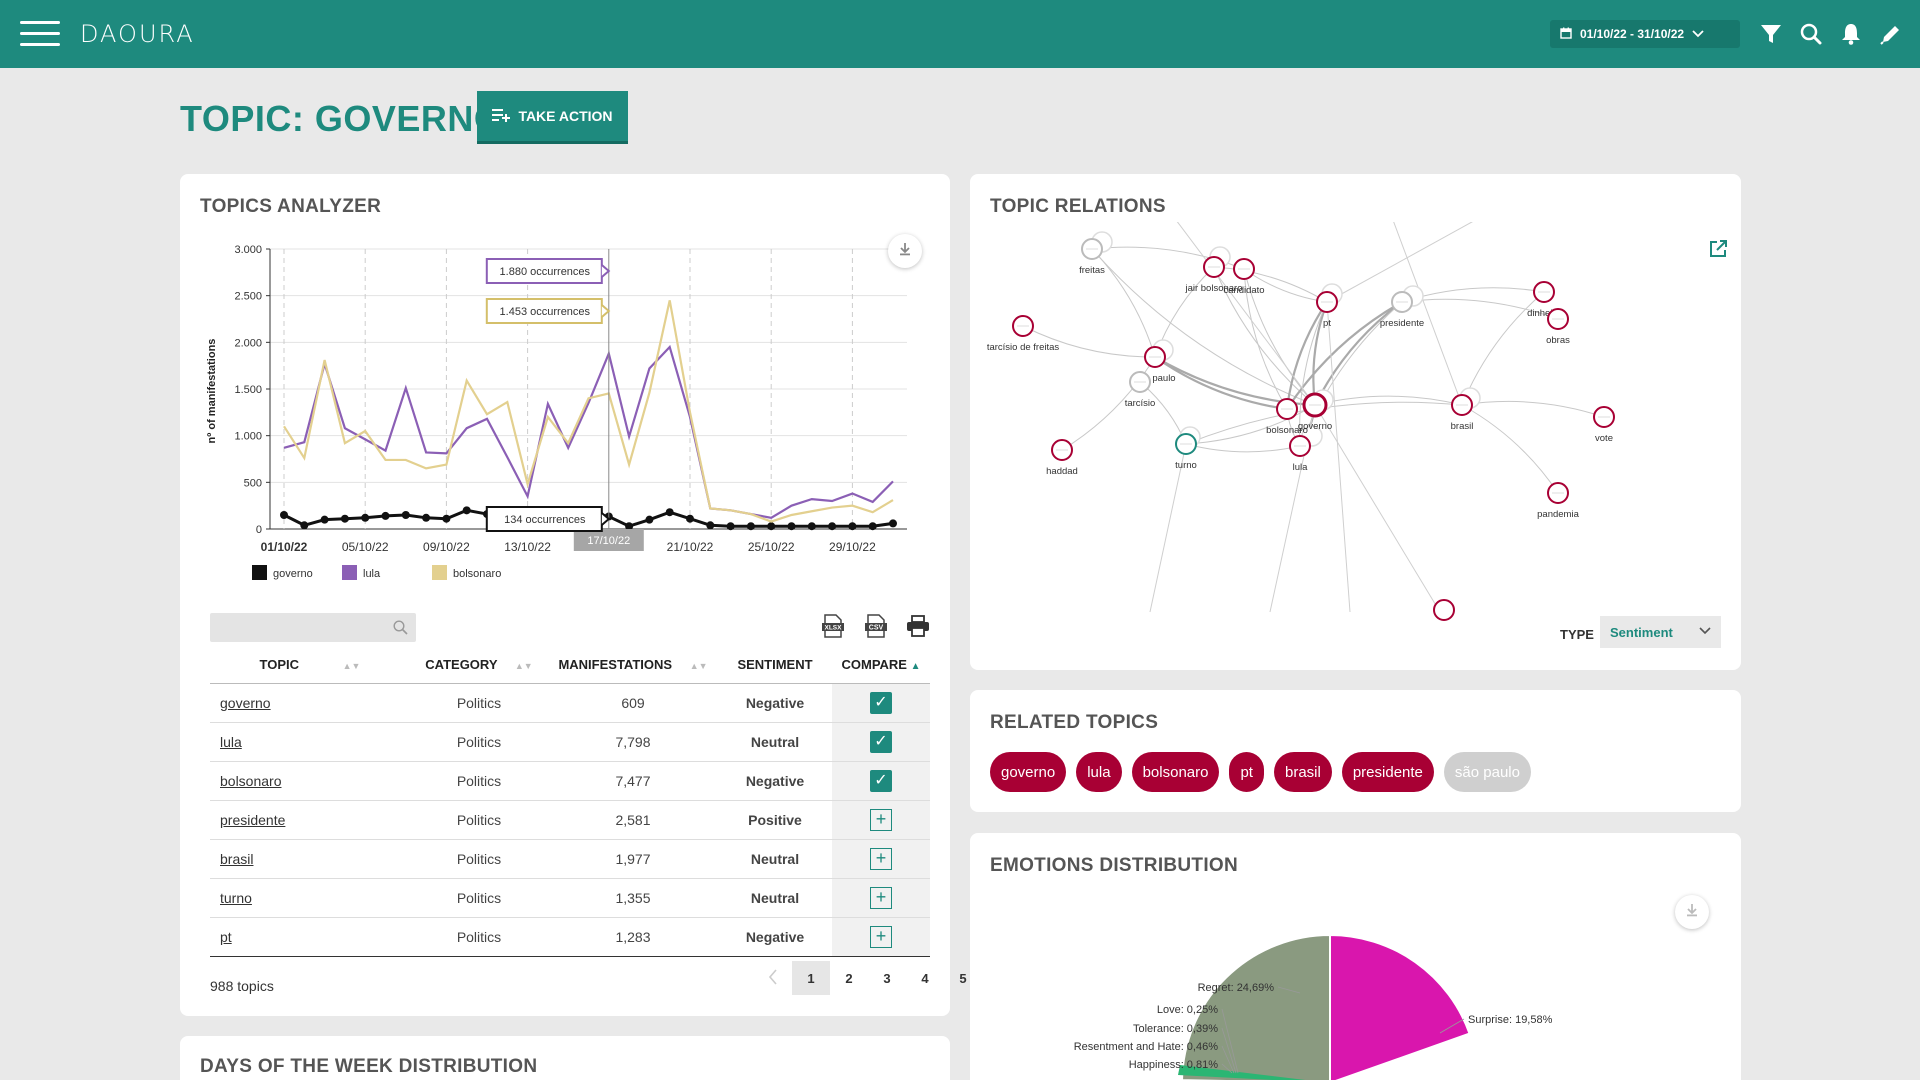  What do you see at coordinates (811, 978) in the screenshot?
I see `page-button: 1` at bounding box center [811, 978].